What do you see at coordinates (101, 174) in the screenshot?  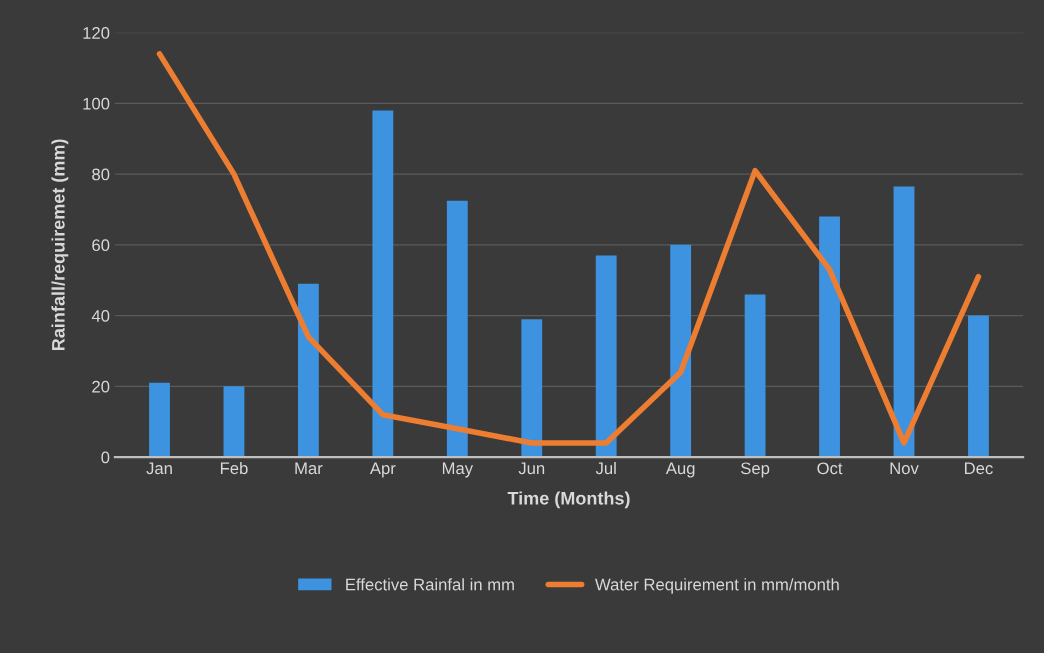 I see `y-tick-label: 80` at bounding box center [101, 174].